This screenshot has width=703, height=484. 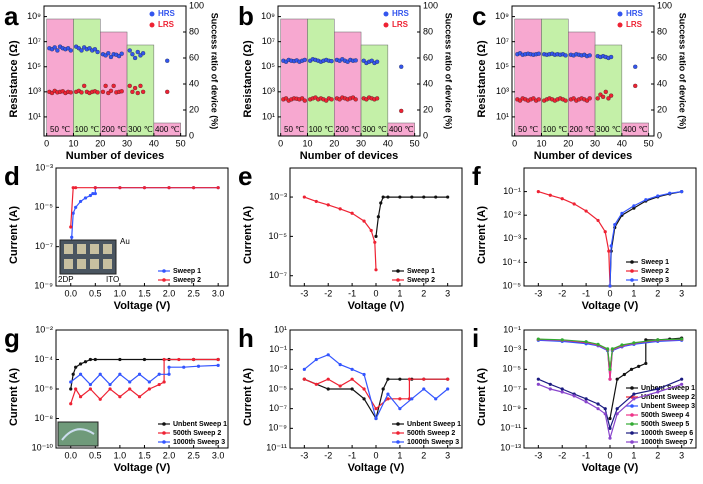 I want to click on x-tick-label: -1, so click(x=352, y=455).